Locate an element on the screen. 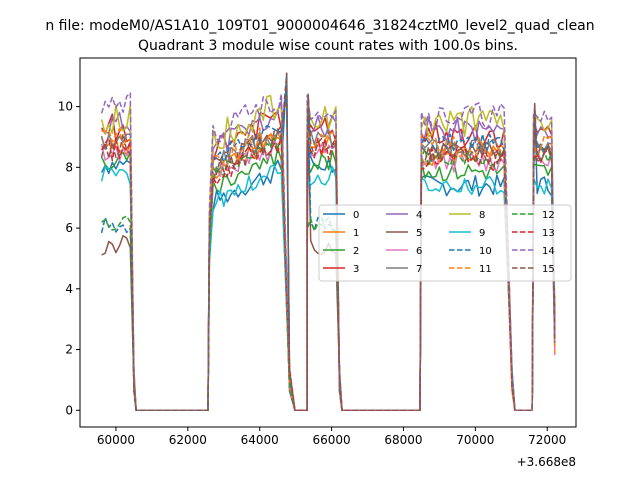 Image resolution: width=640 pixels, height=480 pixels. y-tick-label: 0 is located at coordinates (69, 410).